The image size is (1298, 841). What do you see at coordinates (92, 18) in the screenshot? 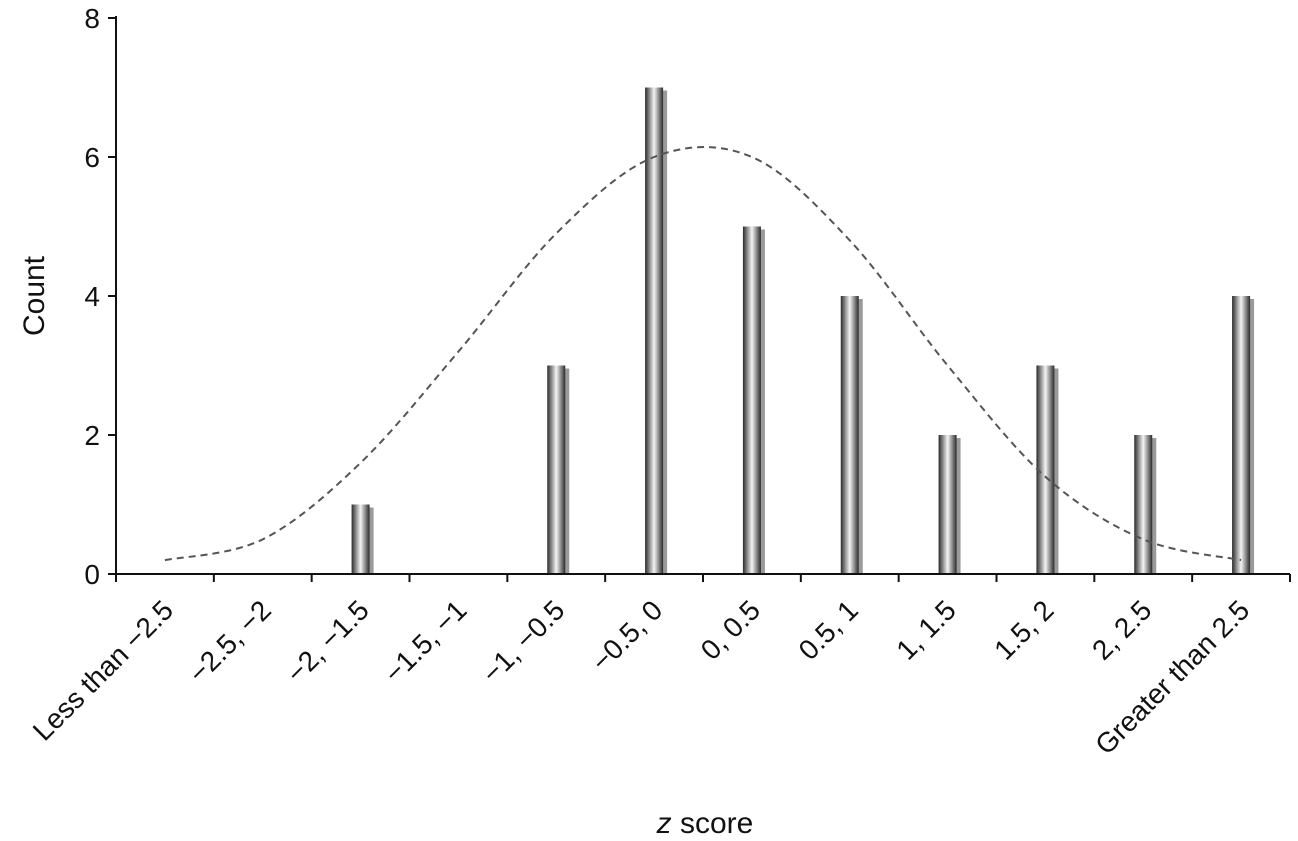
I see `y-tick-label: 8` at bounding box center [92, 18].